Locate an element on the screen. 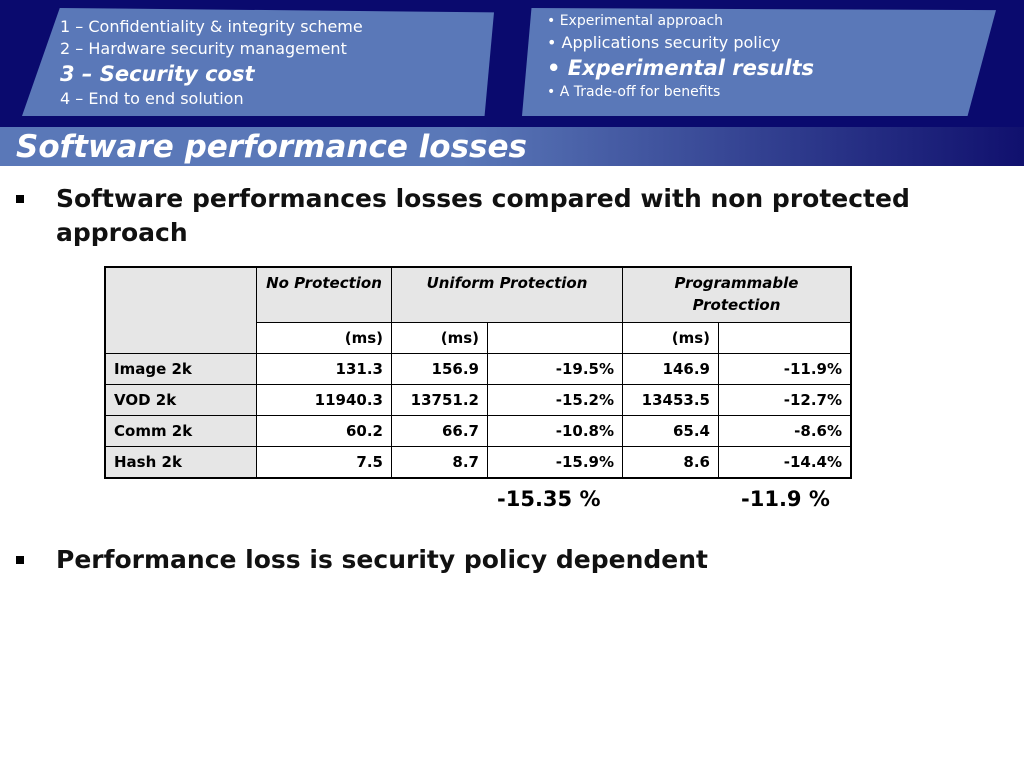  cell-programmable-loss: -14.4% is located at coordinates (785, 462).